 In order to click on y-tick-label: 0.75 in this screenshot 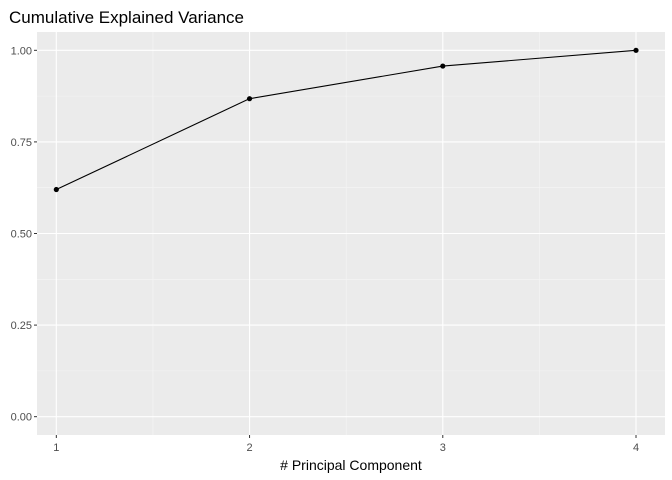, I will do `click(21, 143)`.